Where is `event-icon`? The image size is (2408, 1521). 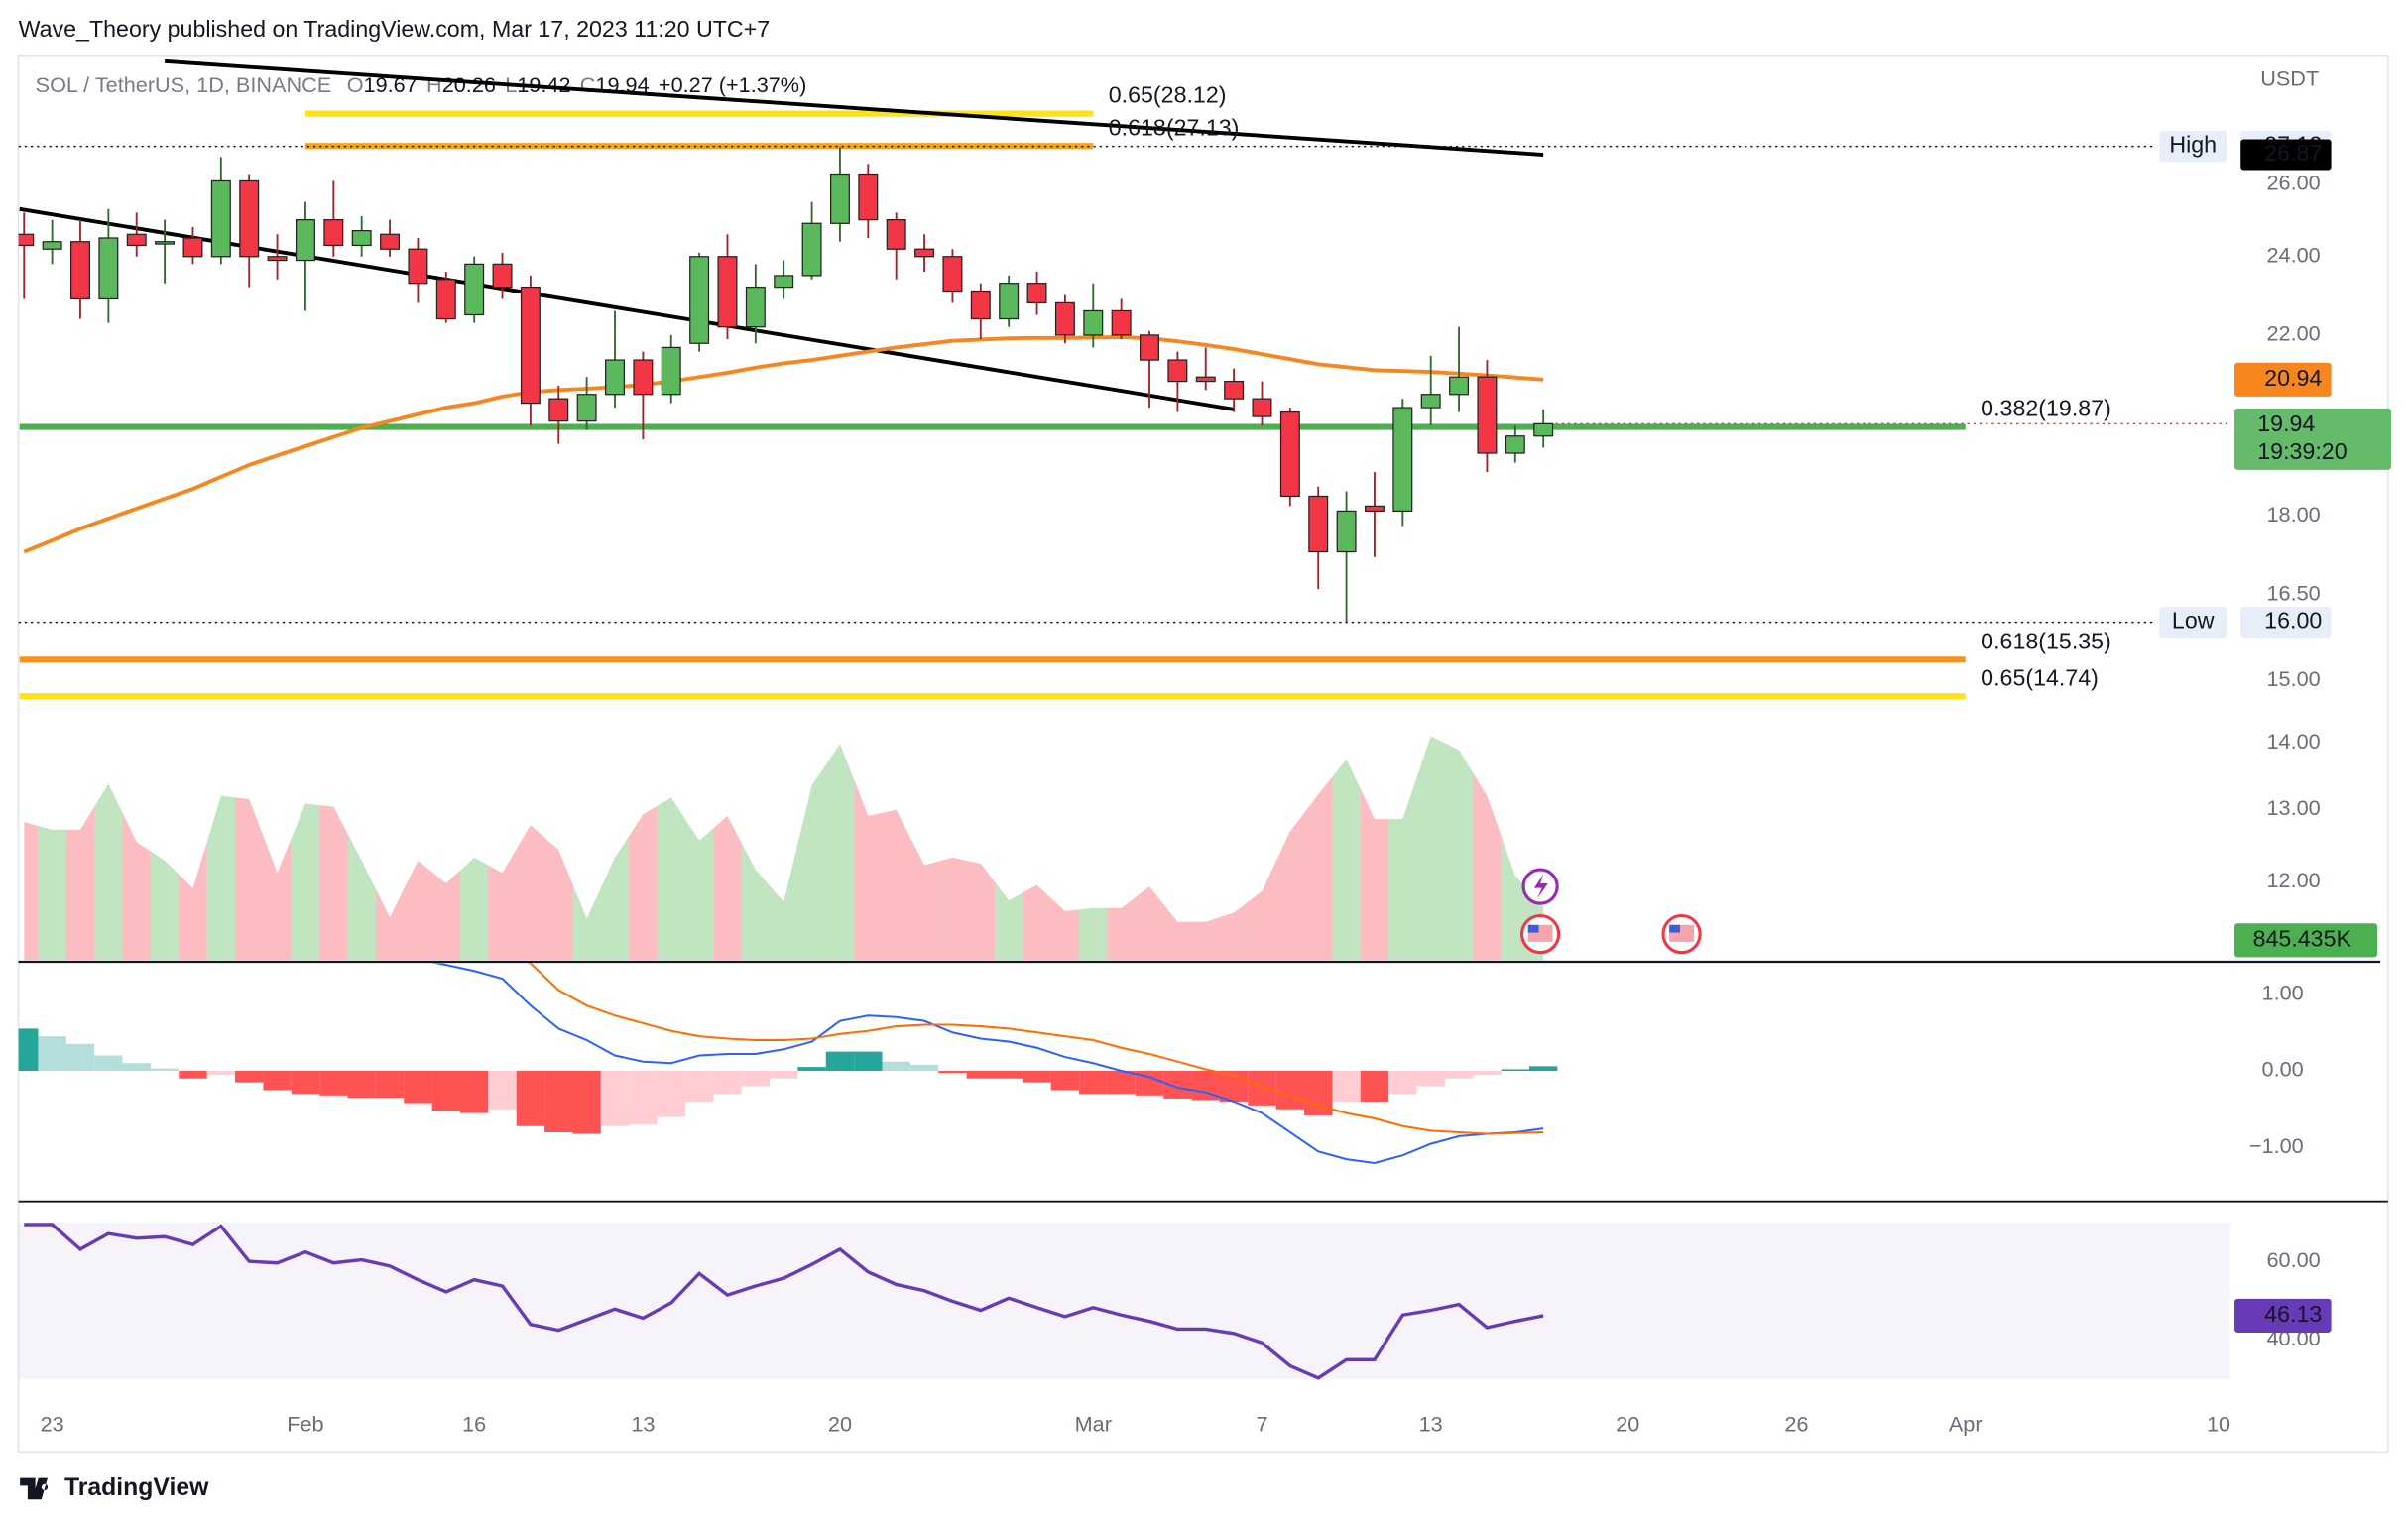 event-icon is located at coordinates (1533, 928).